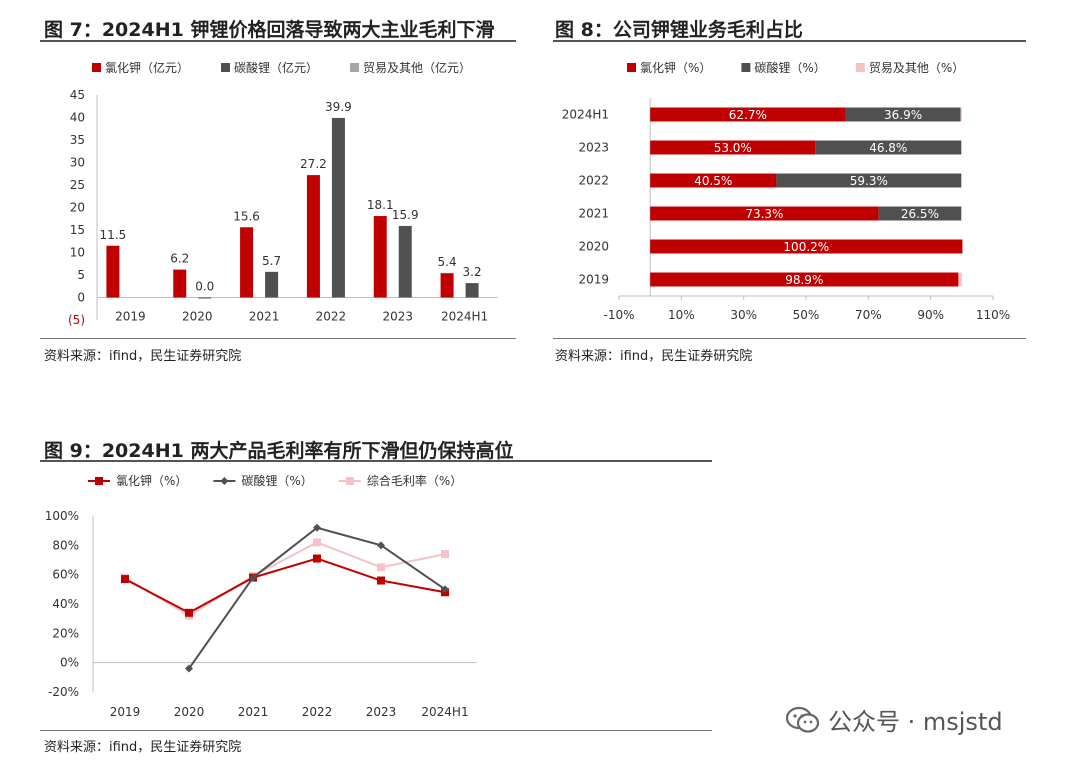 Image resolution: width=1080 pixels, height=767 pixels. I want to click on y-tick-label: 25, so click(77, 185).